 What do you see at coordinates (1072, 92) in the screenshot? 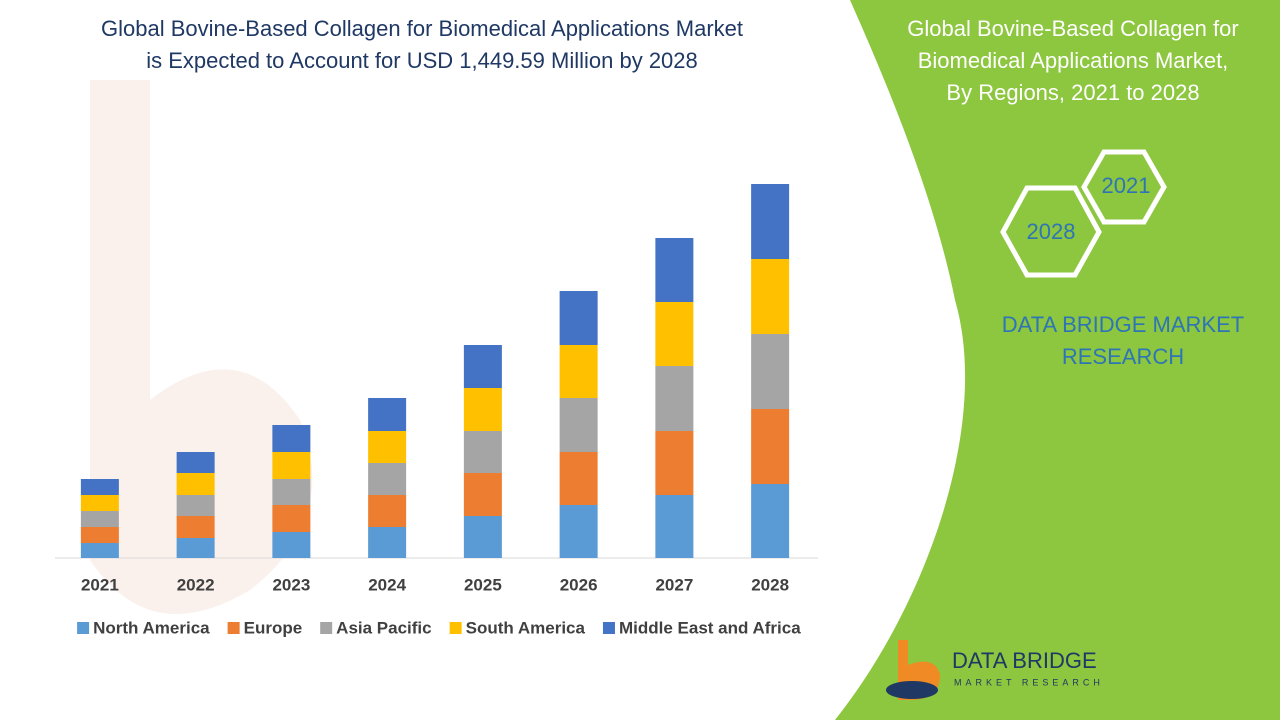
I see `panel-title: By Regions, 2021 to 2028` at bounding box center [1072, 92].